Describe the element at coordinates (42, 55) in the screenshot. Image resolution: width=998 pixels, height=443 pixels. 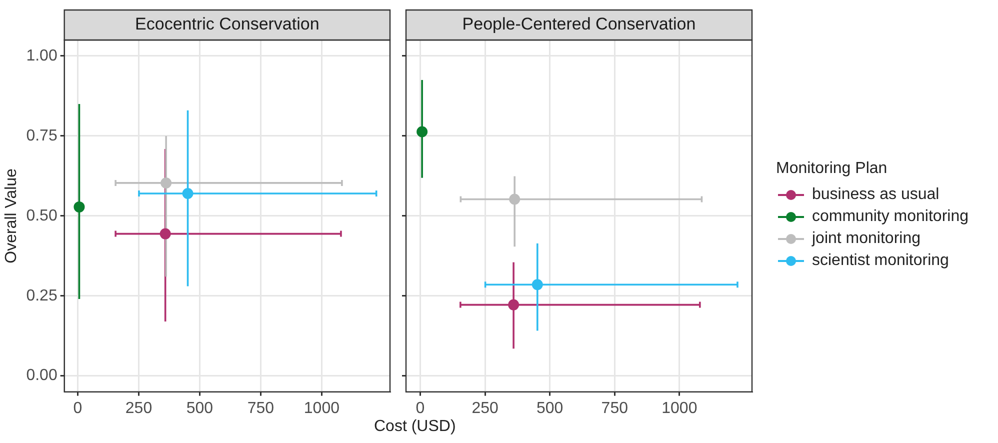
I see `y-tick-label: 1.00` at that location.